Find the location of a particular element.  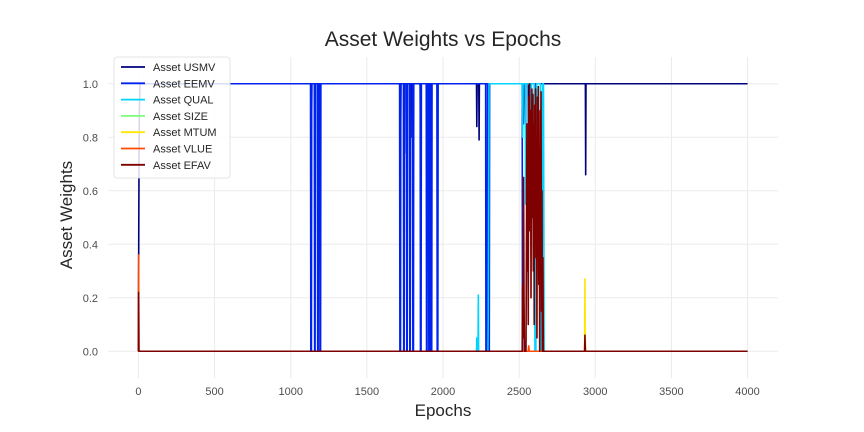

legend-label-asset-size: Asset SIZE is located at coordinates (180, 117).